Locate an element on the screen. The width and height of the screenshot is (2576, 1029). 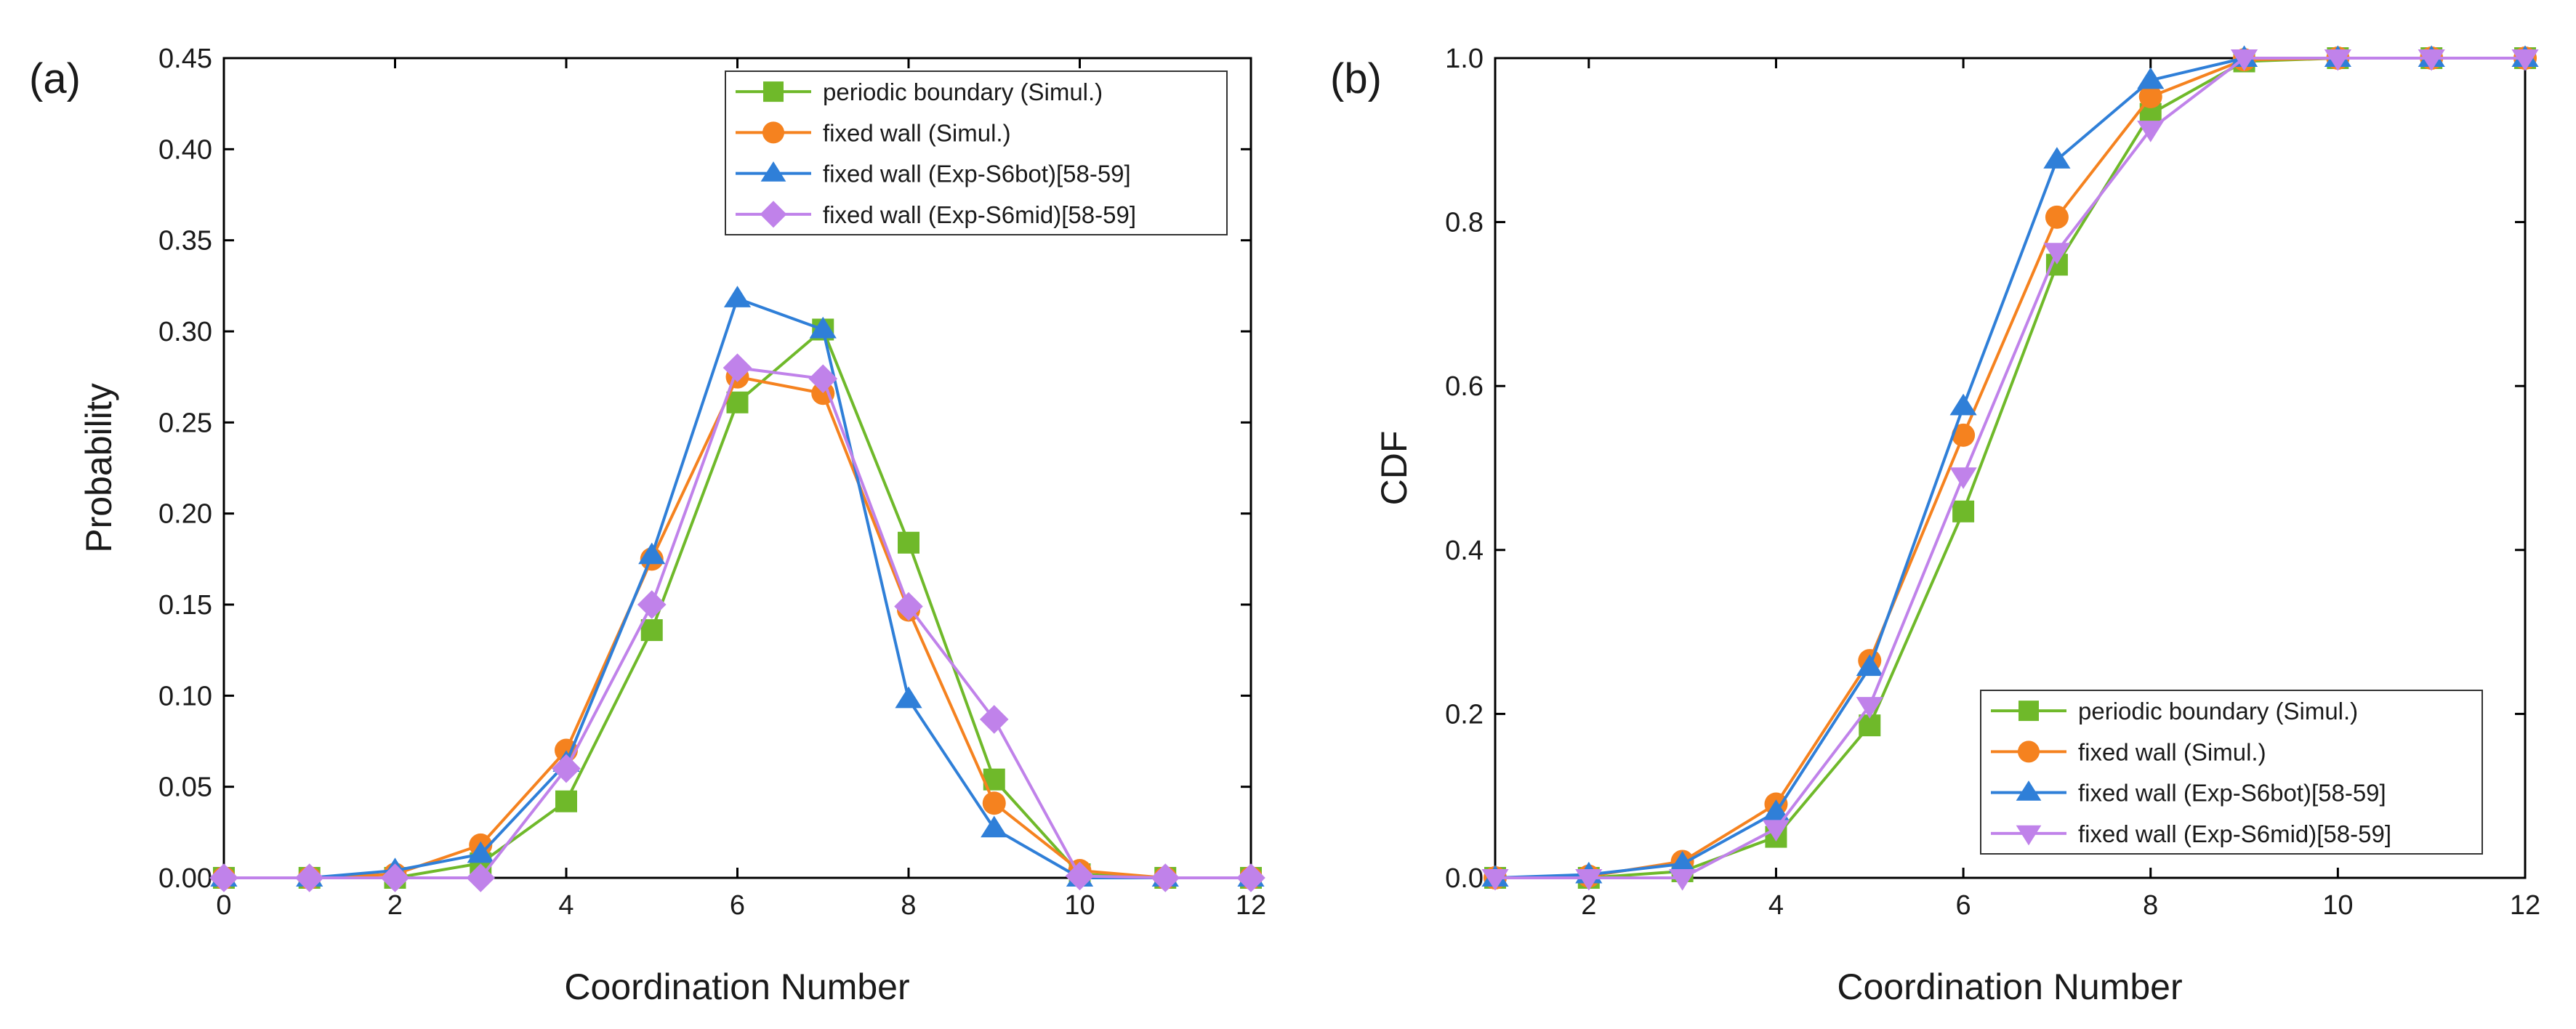
y-tick-label: 0.6 is located at coordinates (1464, 386).